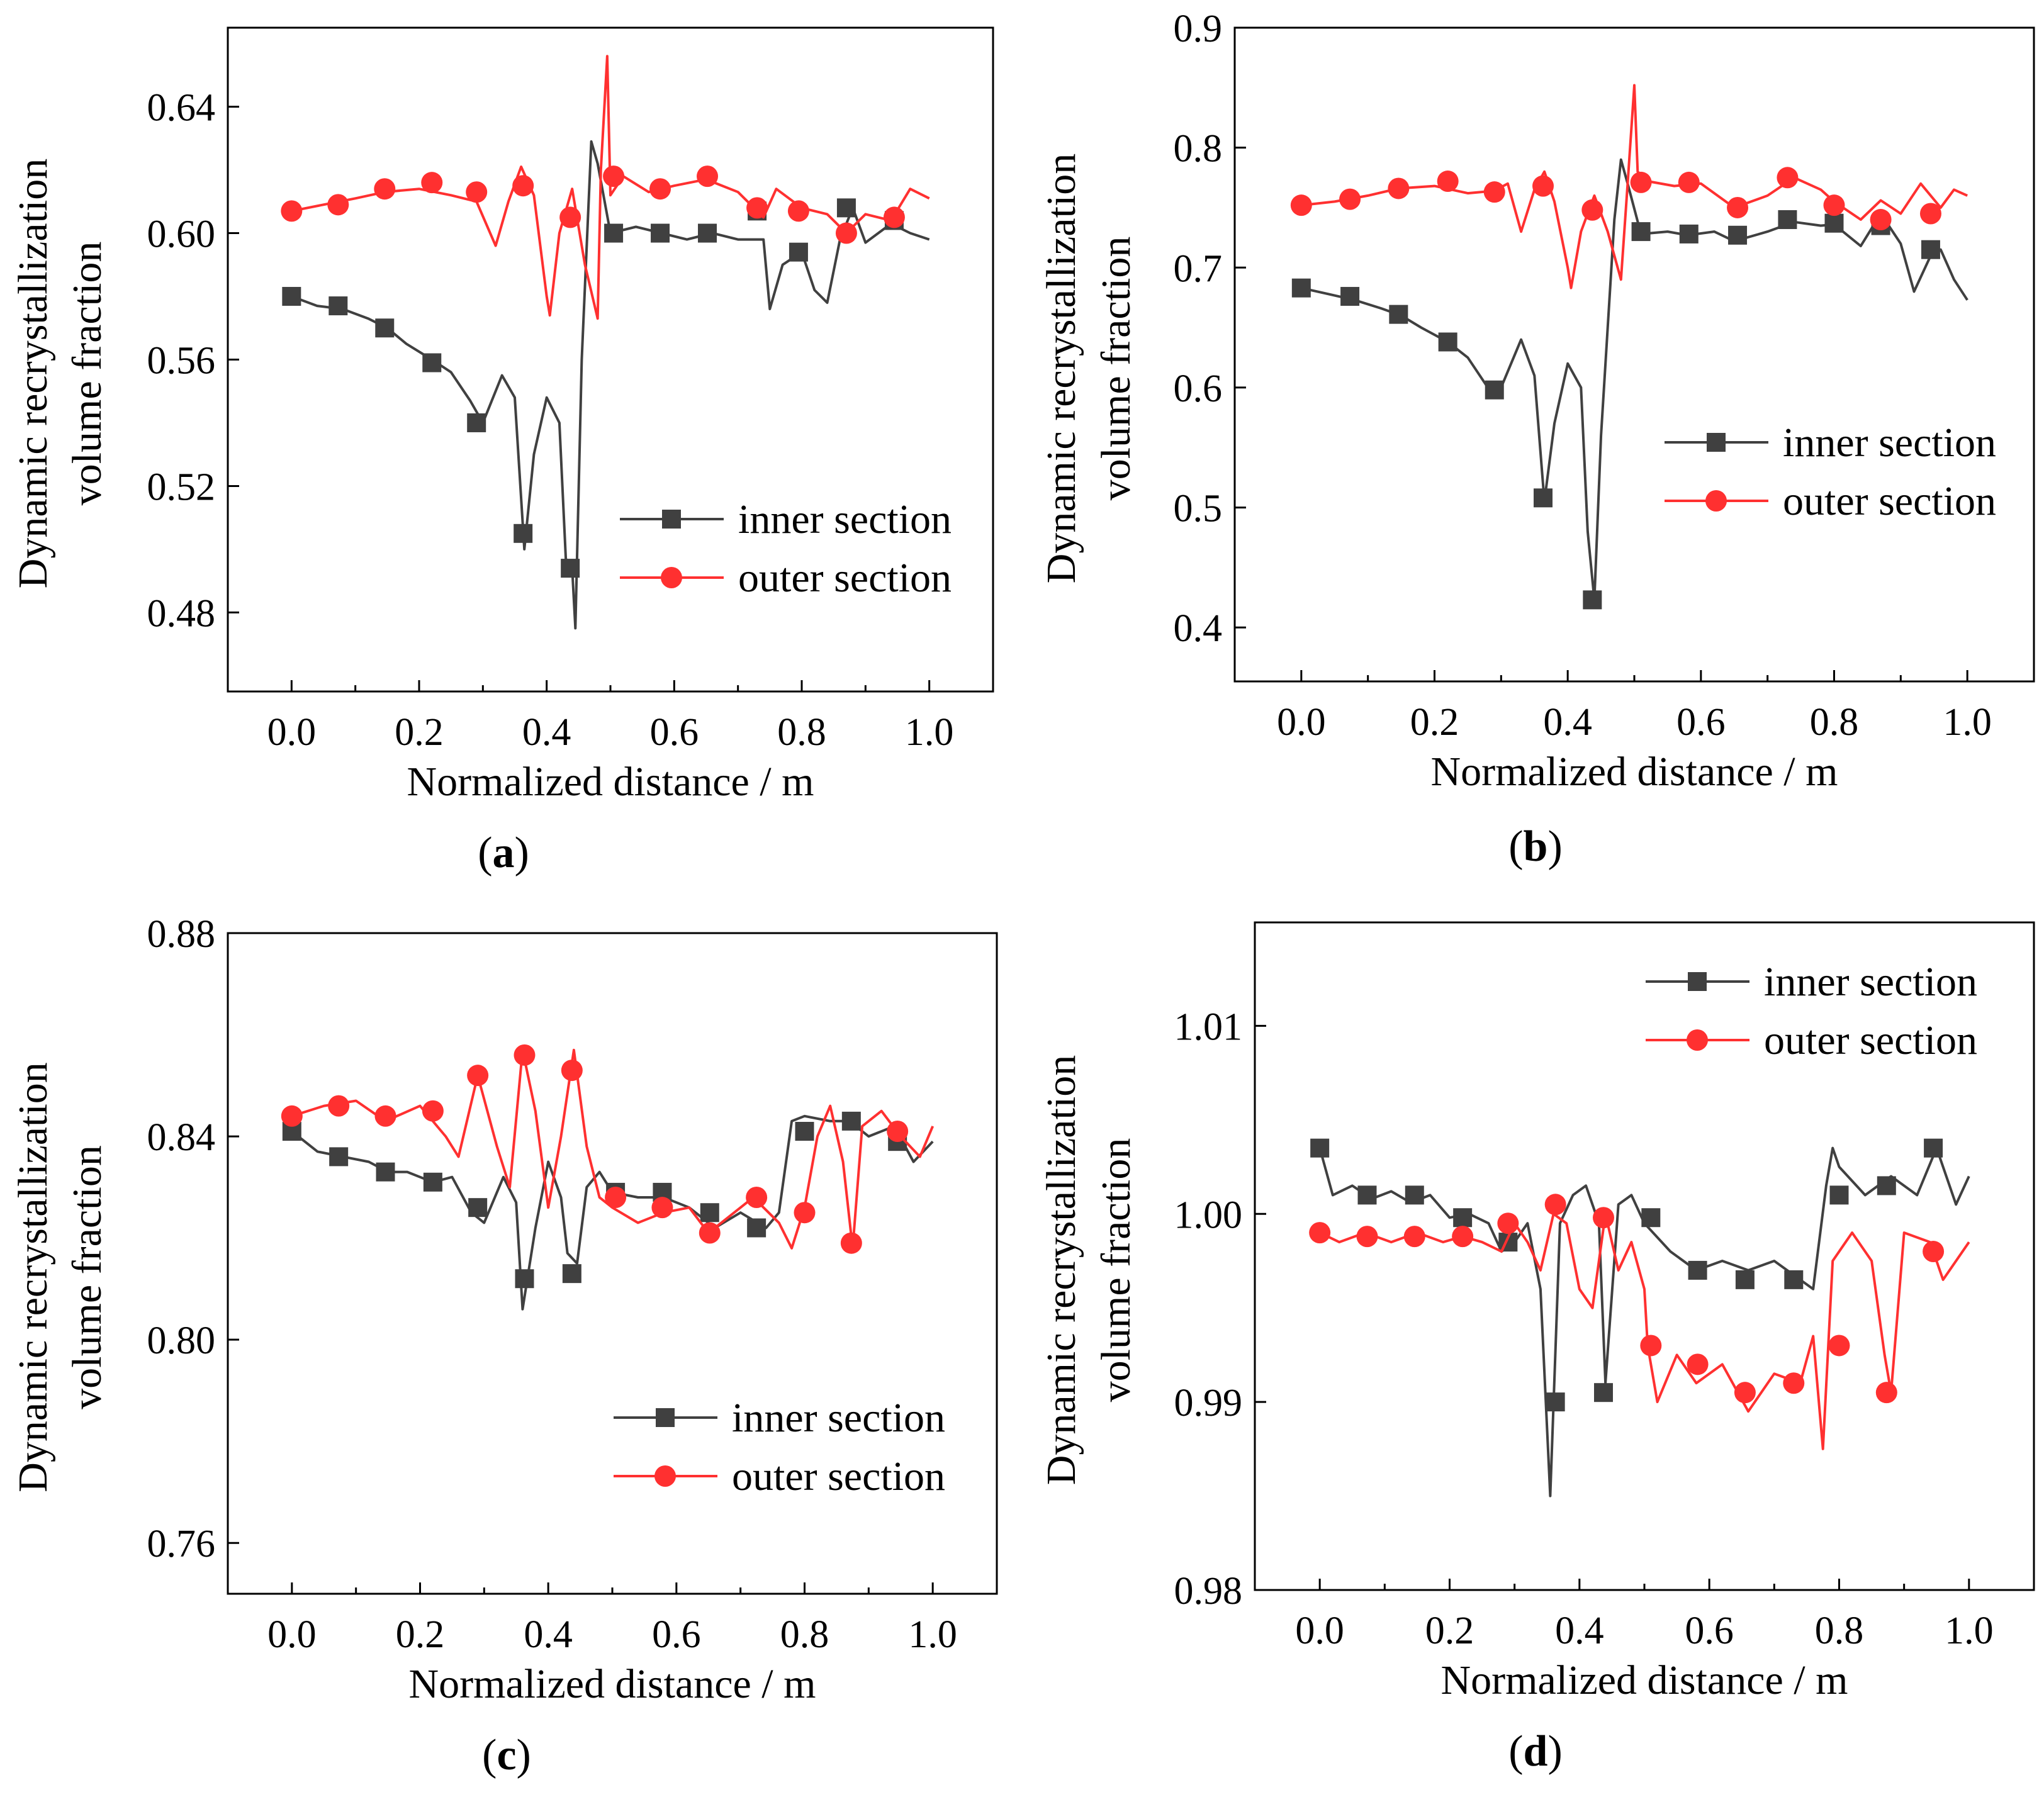 The image size is (2044, 1797). Describe the element at coordinates (181, 613) in the screenshot. I see `y-tick-label: 0.48` at that location.